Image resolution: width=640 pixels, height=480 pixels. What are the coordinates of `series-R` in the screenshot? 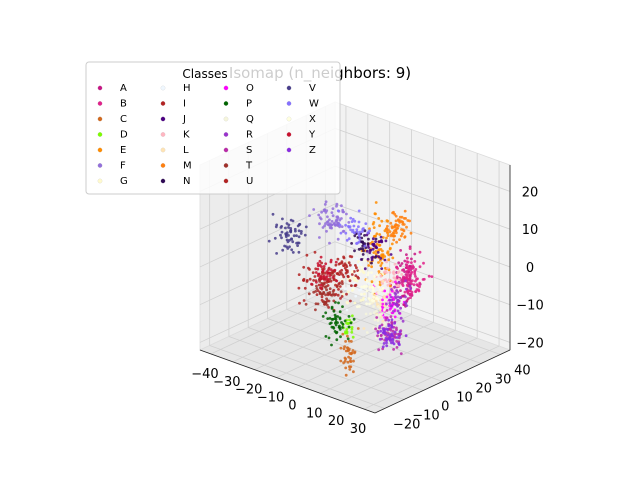 It's located at (399, 301).